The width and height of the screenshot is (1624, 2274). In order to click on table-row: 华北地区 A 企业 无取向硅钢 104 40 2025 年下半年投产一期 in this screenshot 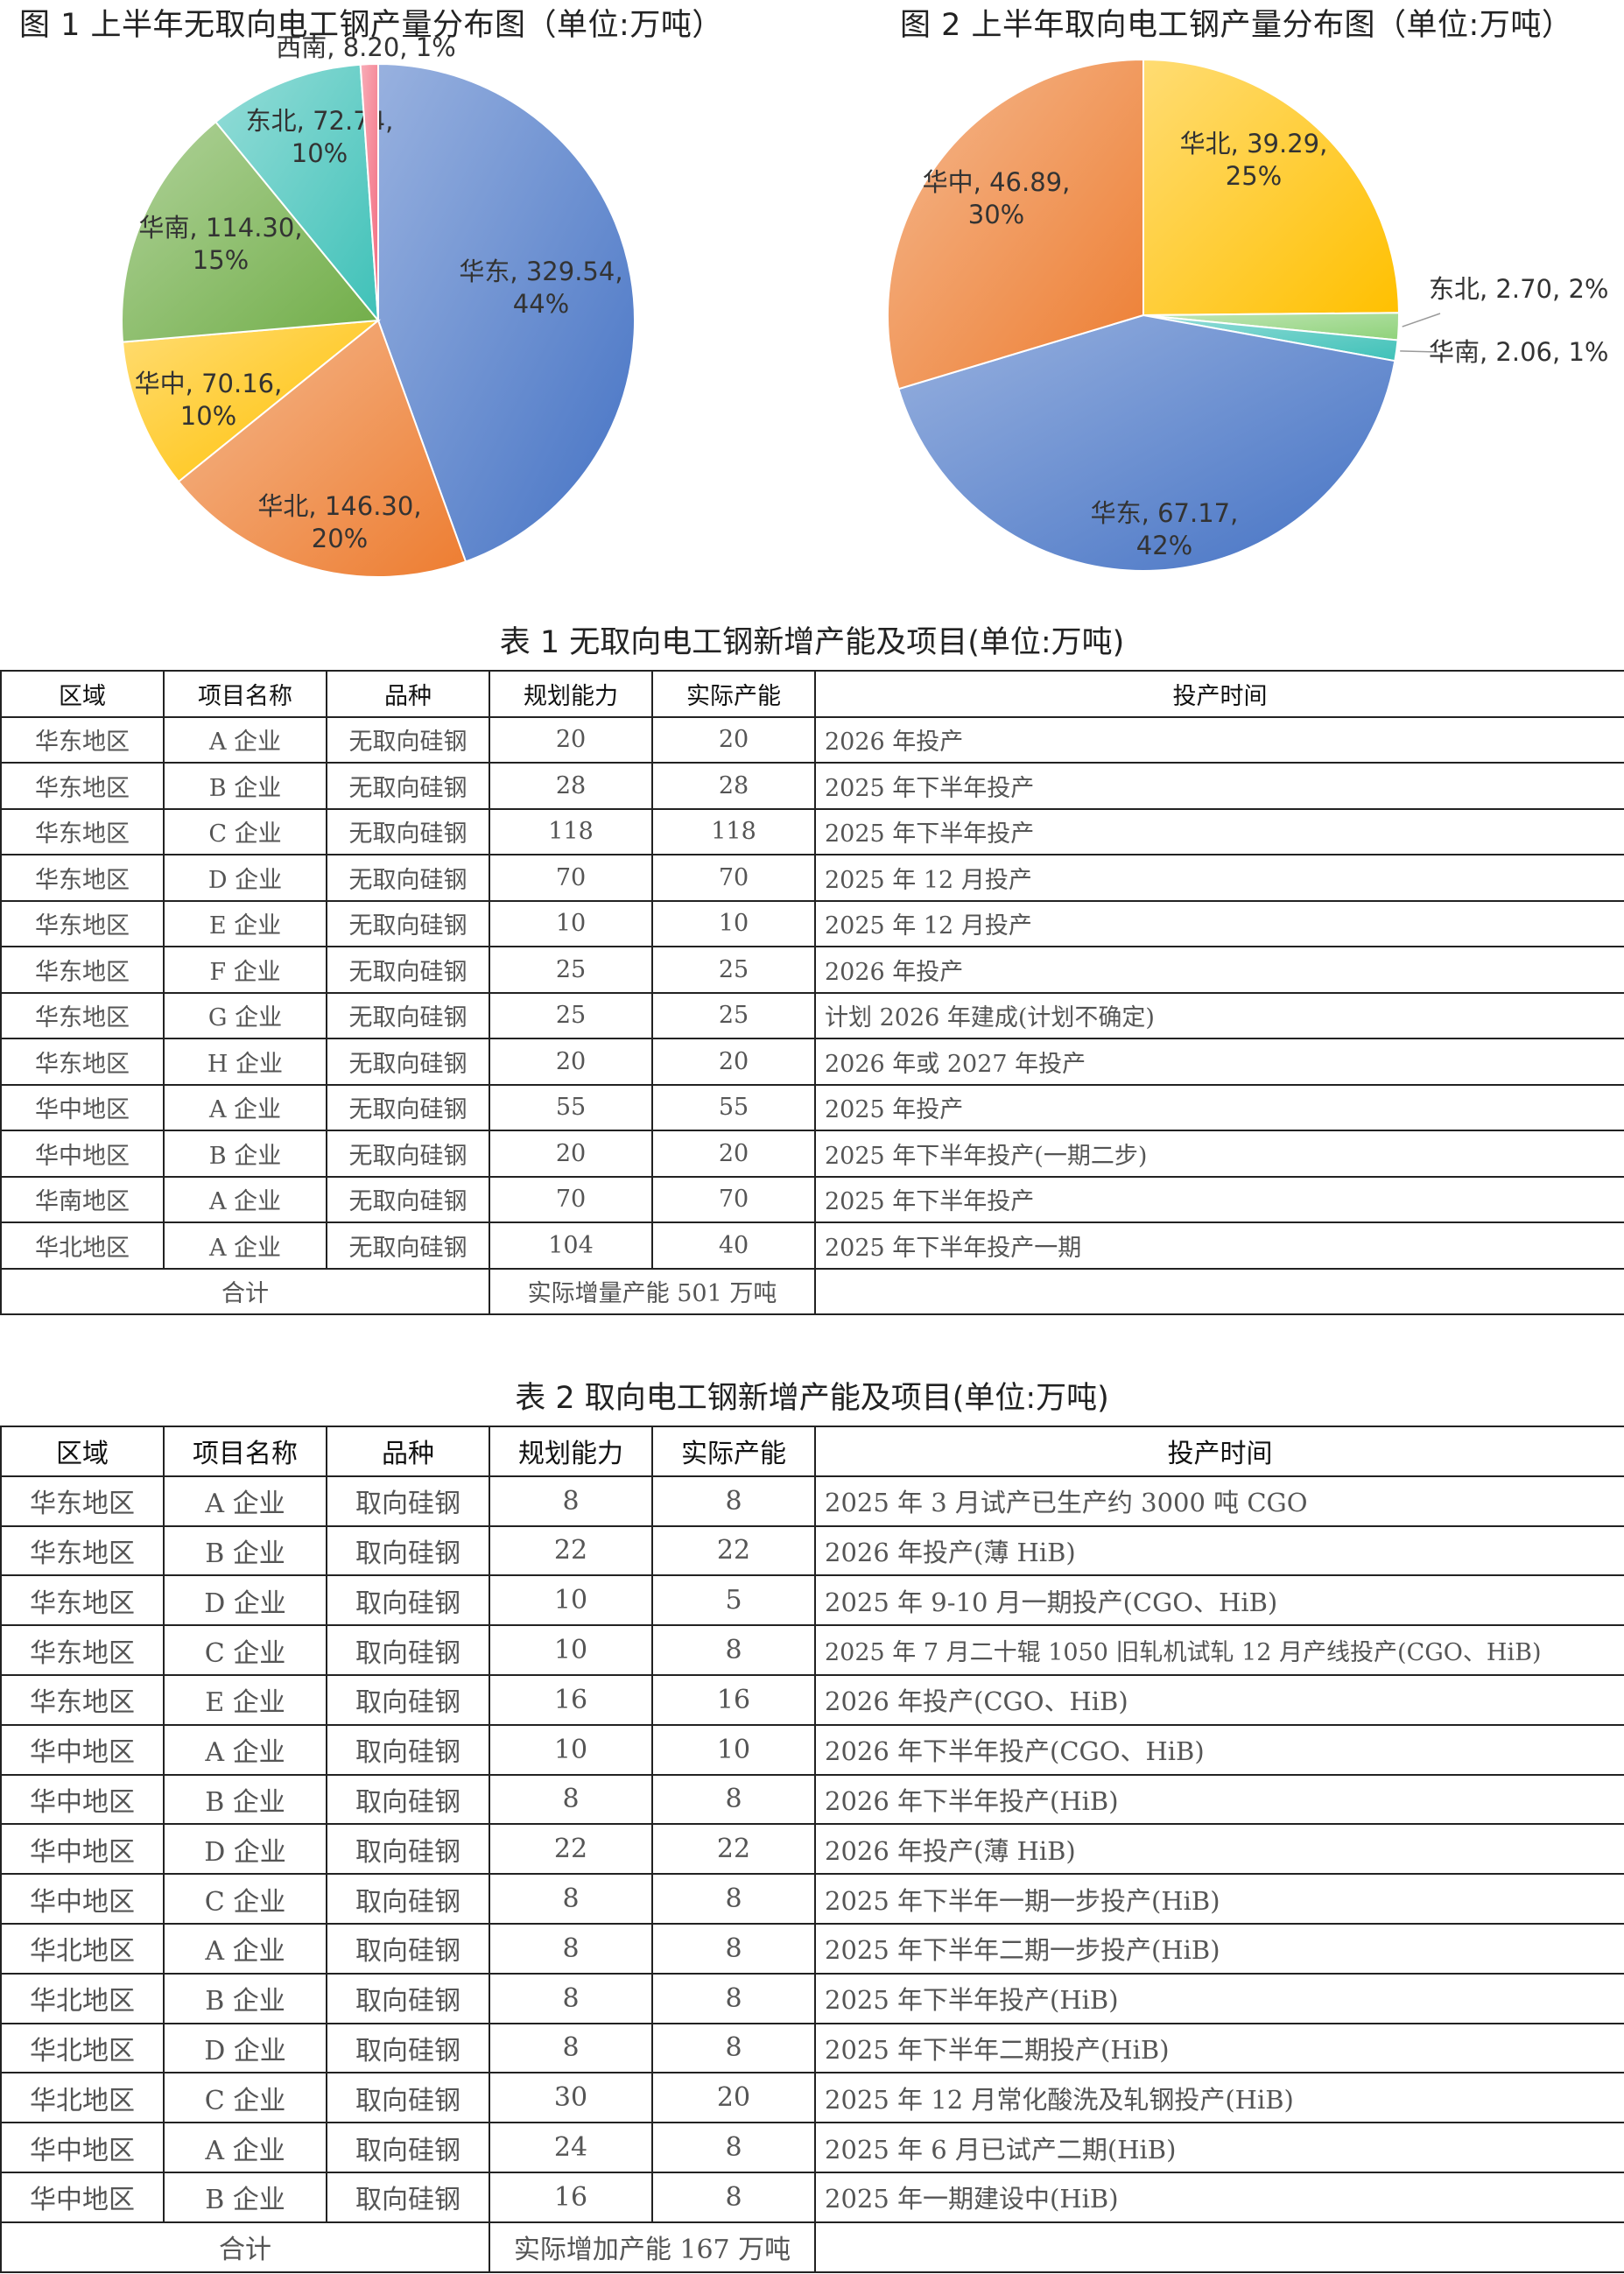, I will do `click(812, 1245)`.